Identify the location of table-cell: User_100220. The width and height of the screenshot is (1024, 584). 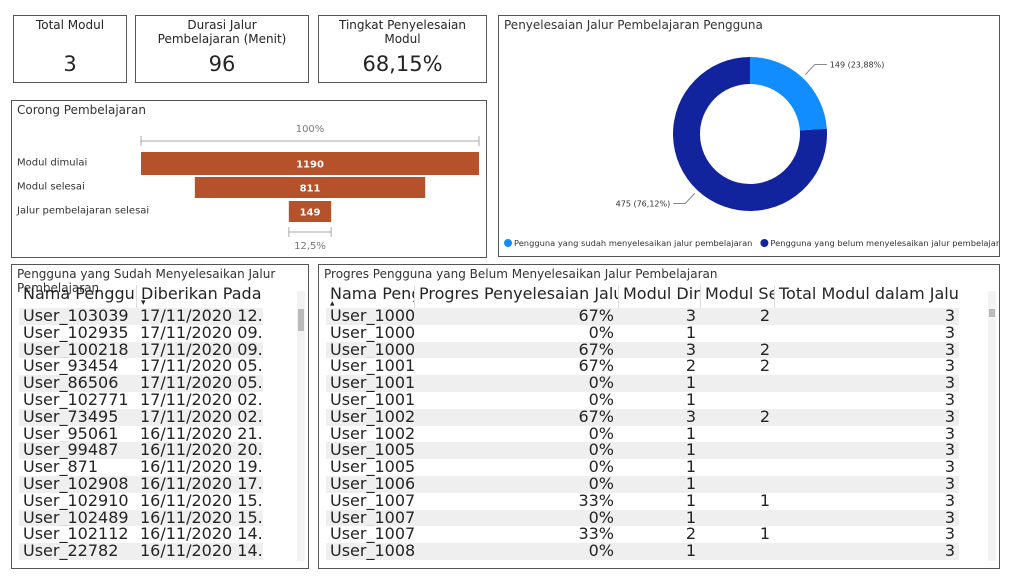
(372, 417).